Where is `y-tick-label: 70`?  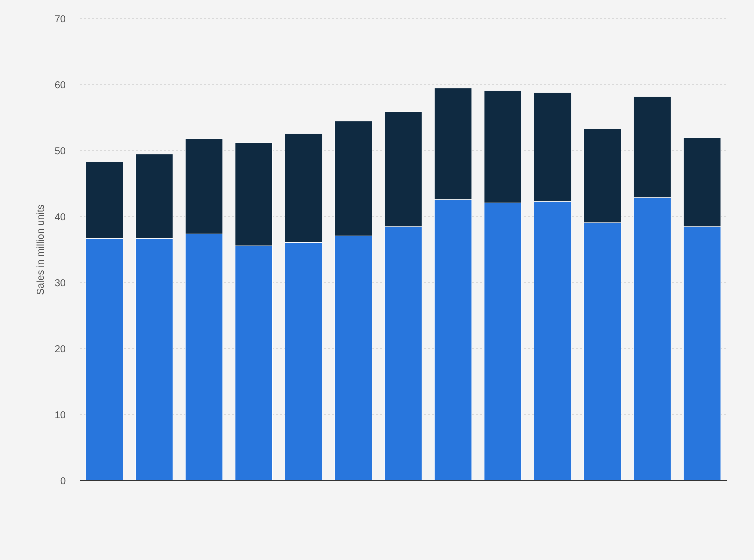
y-tick-label: 70 is located at coordinates (60, 20).